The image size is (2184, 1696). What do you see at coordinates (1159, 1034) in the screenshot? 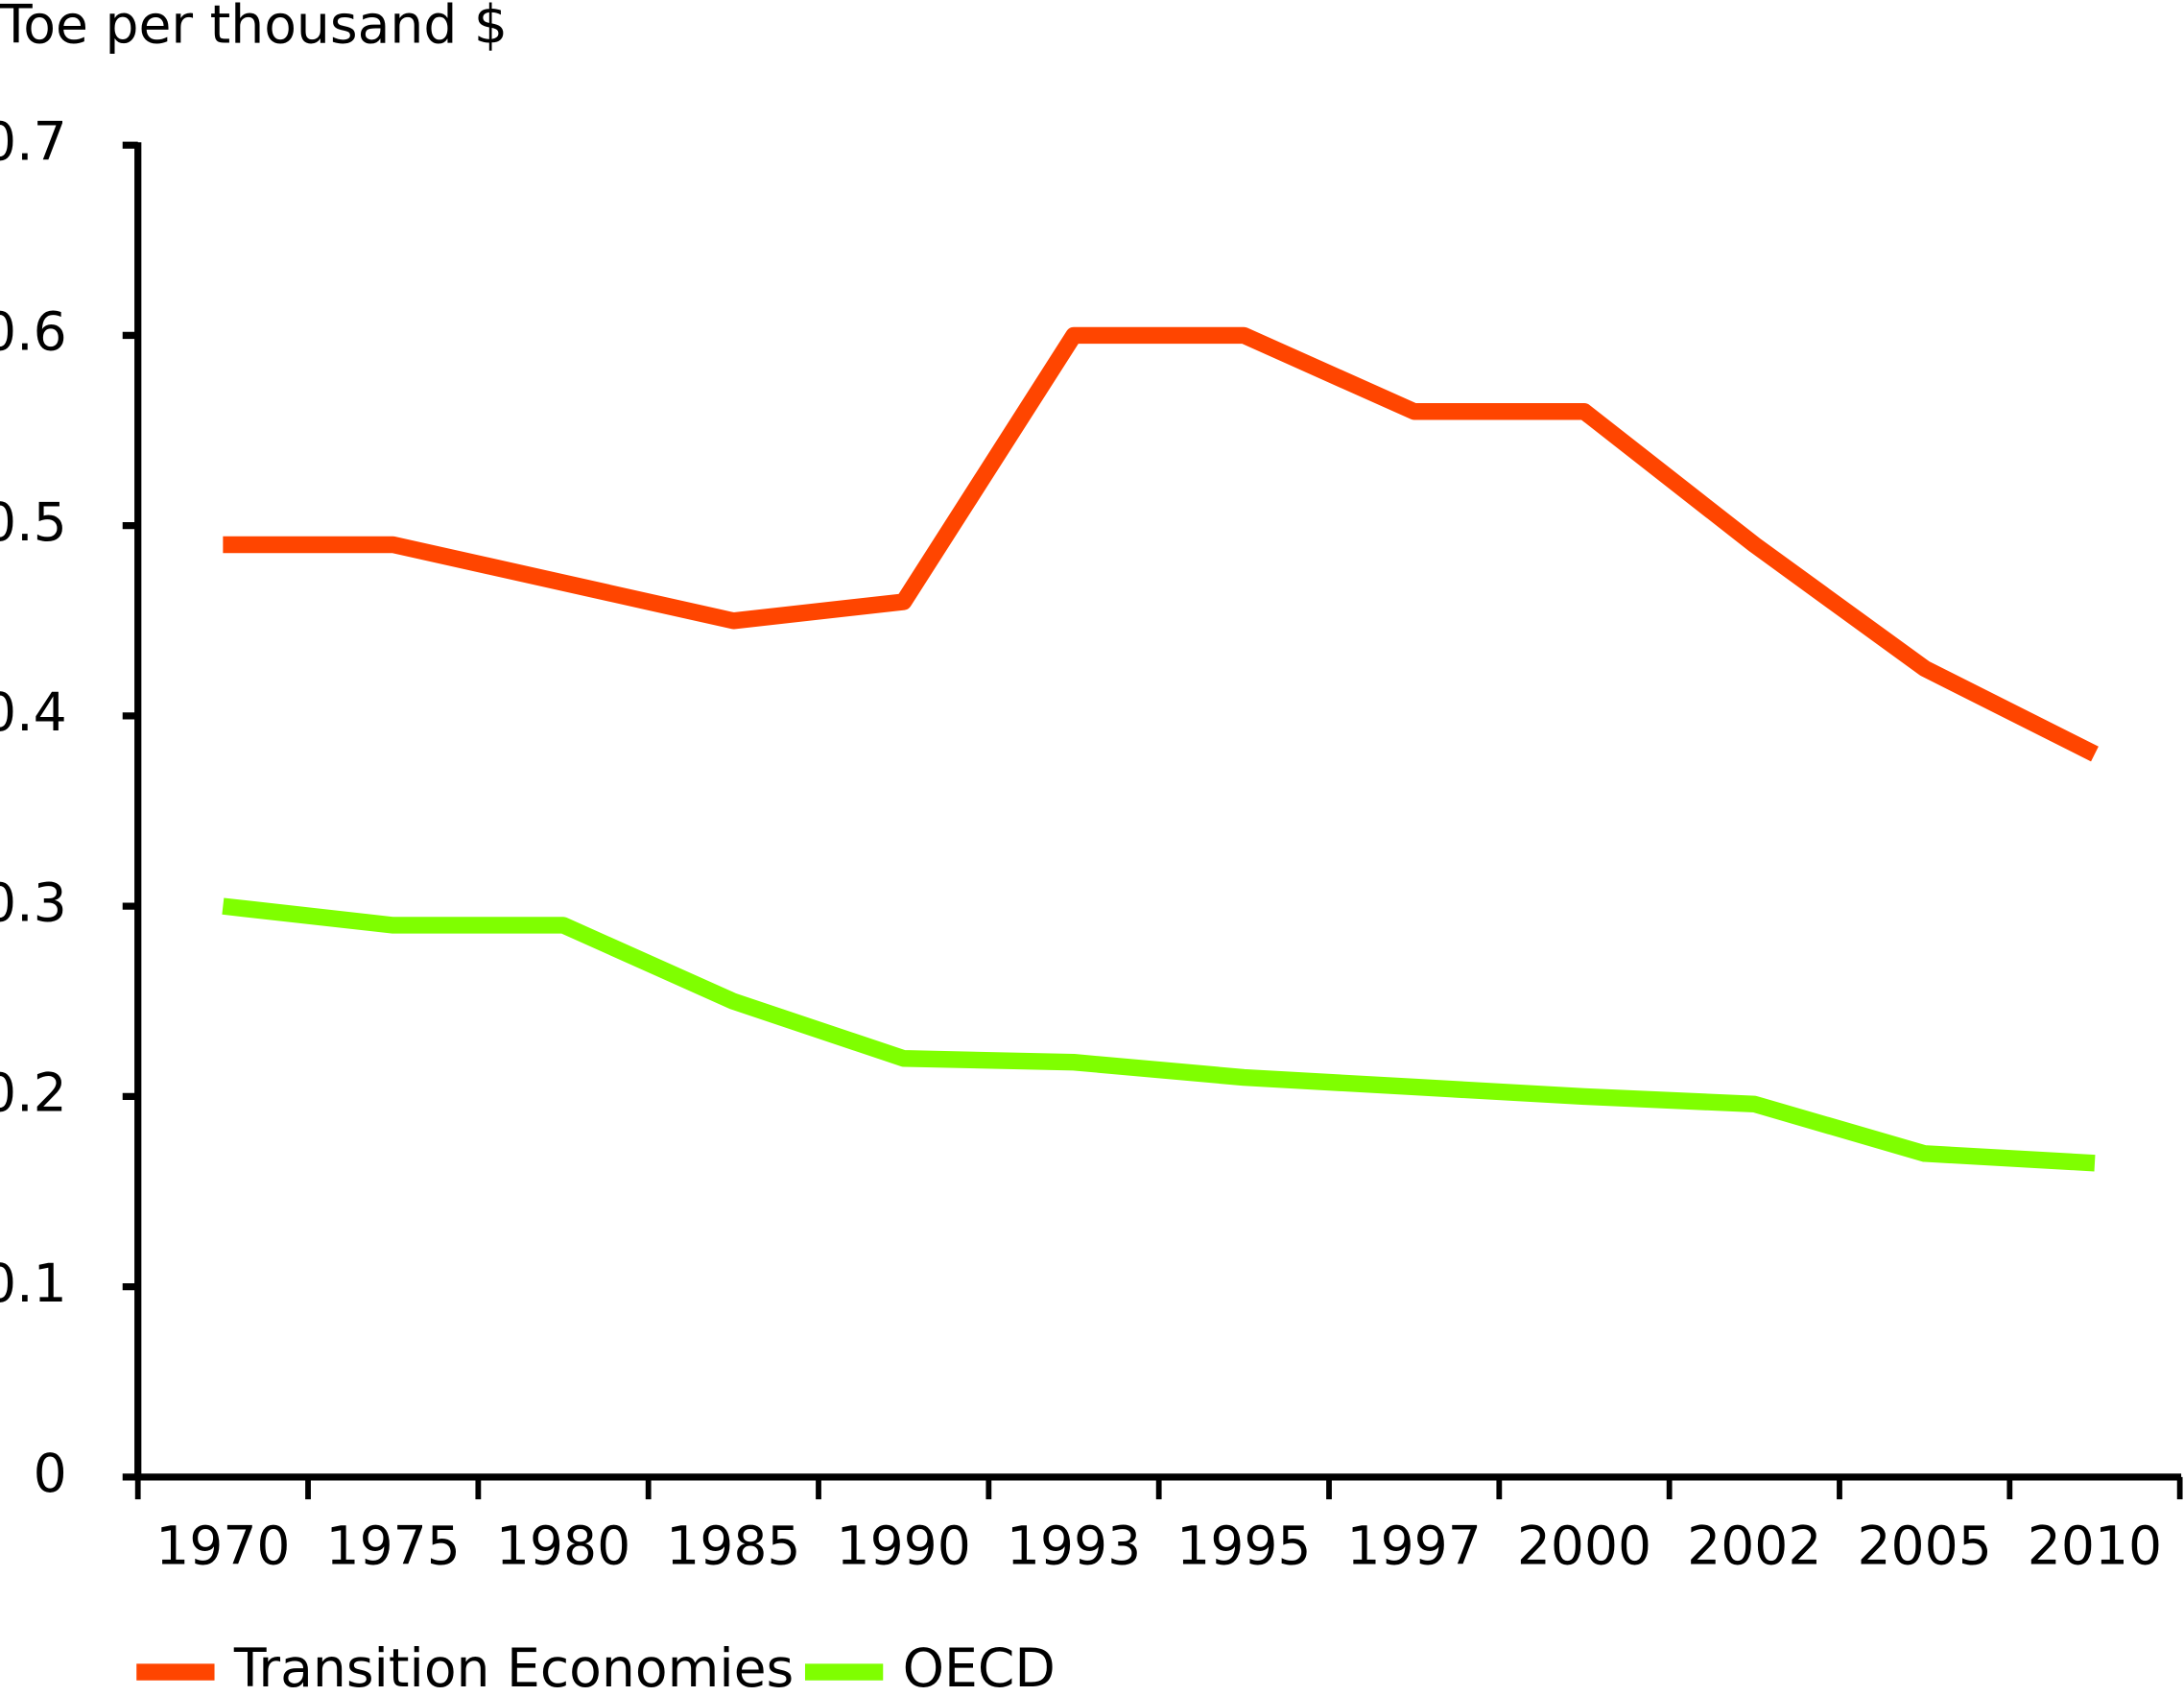
I see `series-line` at bounding box center [1159, 1034].